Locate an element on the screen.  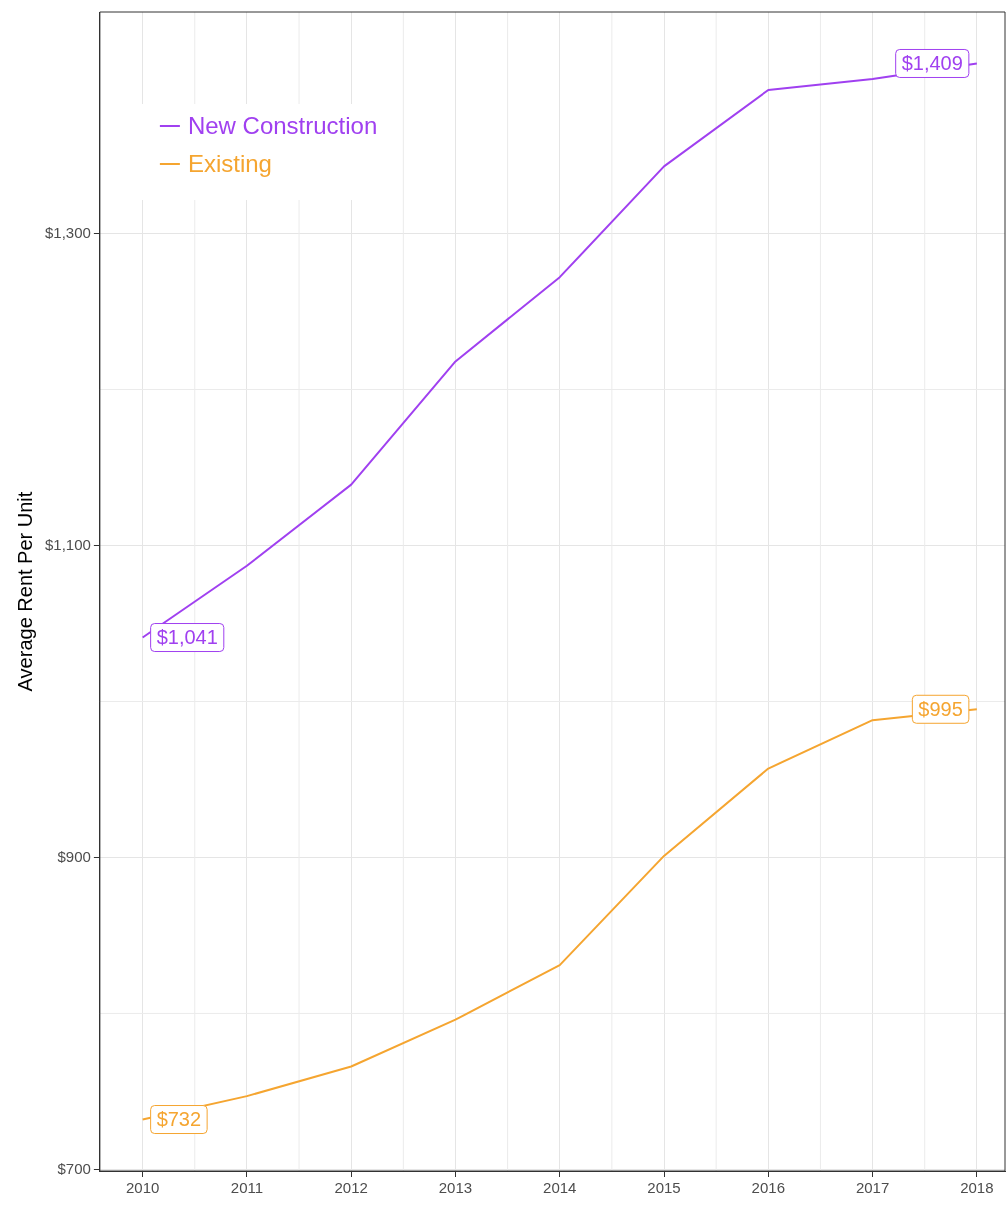
y-axis-title: Average Rent Per Unit is located at coordinates (24, 591).